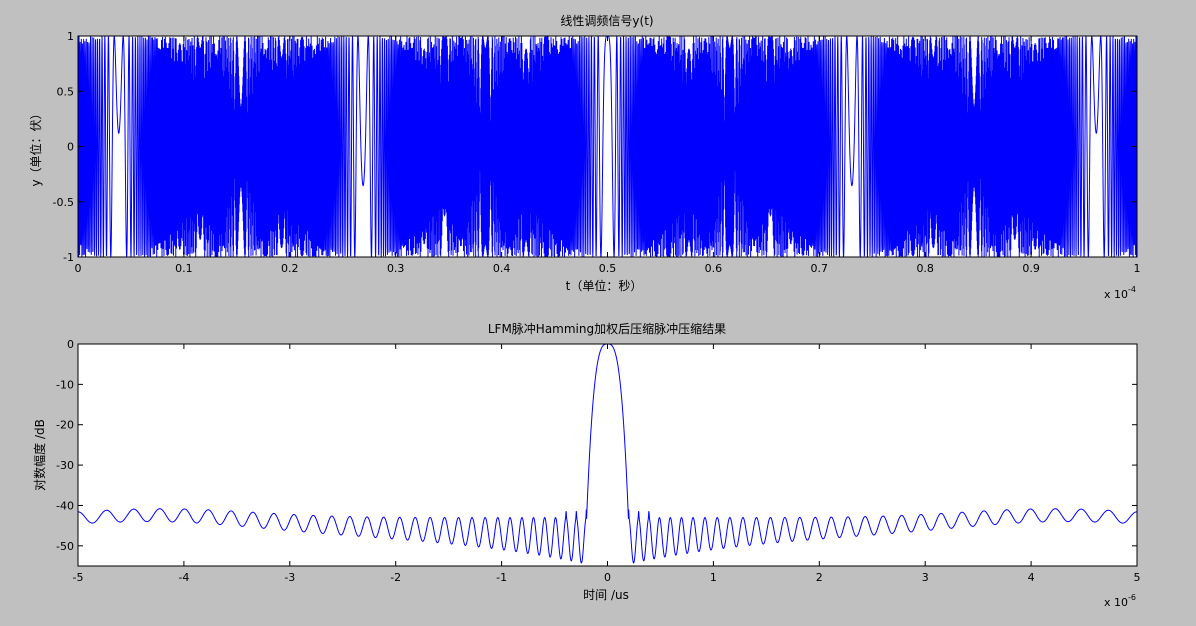 Image resolution: width=1196 pixels, height=626 pixels. What do you see at coordinates (714, 268) in the screenshot?
I see `x-tick-label: 0.6` at bounding box center [714, 268].